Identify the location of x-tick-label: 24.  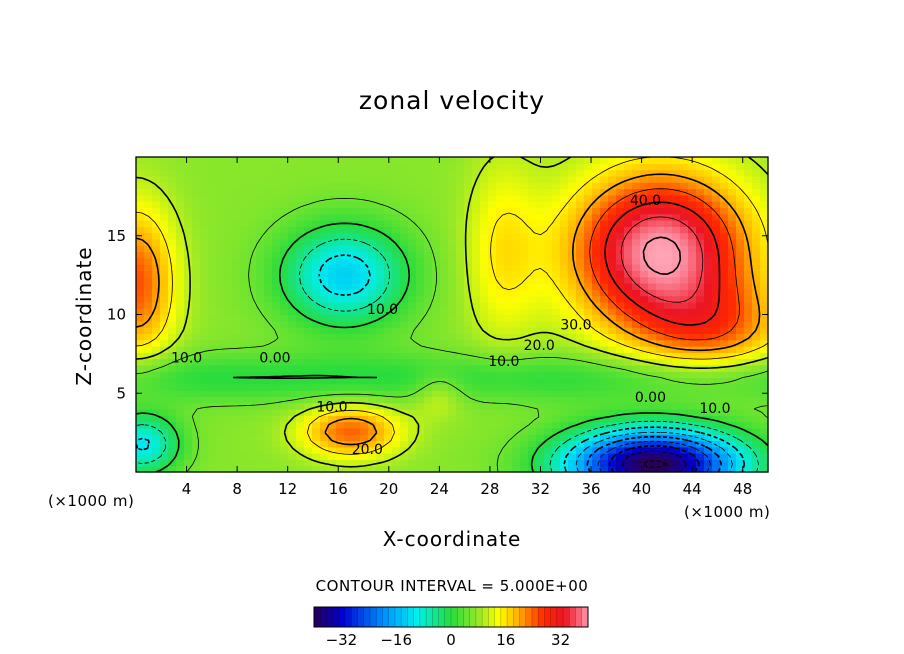
(439, 489).